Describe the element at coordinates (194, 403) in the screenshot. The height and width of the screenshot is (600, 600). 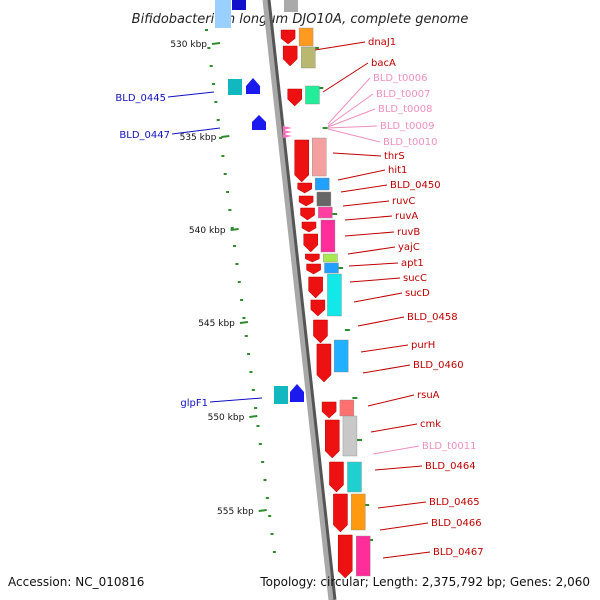
I see `gene-label-glpf1: glpF1` at that location.